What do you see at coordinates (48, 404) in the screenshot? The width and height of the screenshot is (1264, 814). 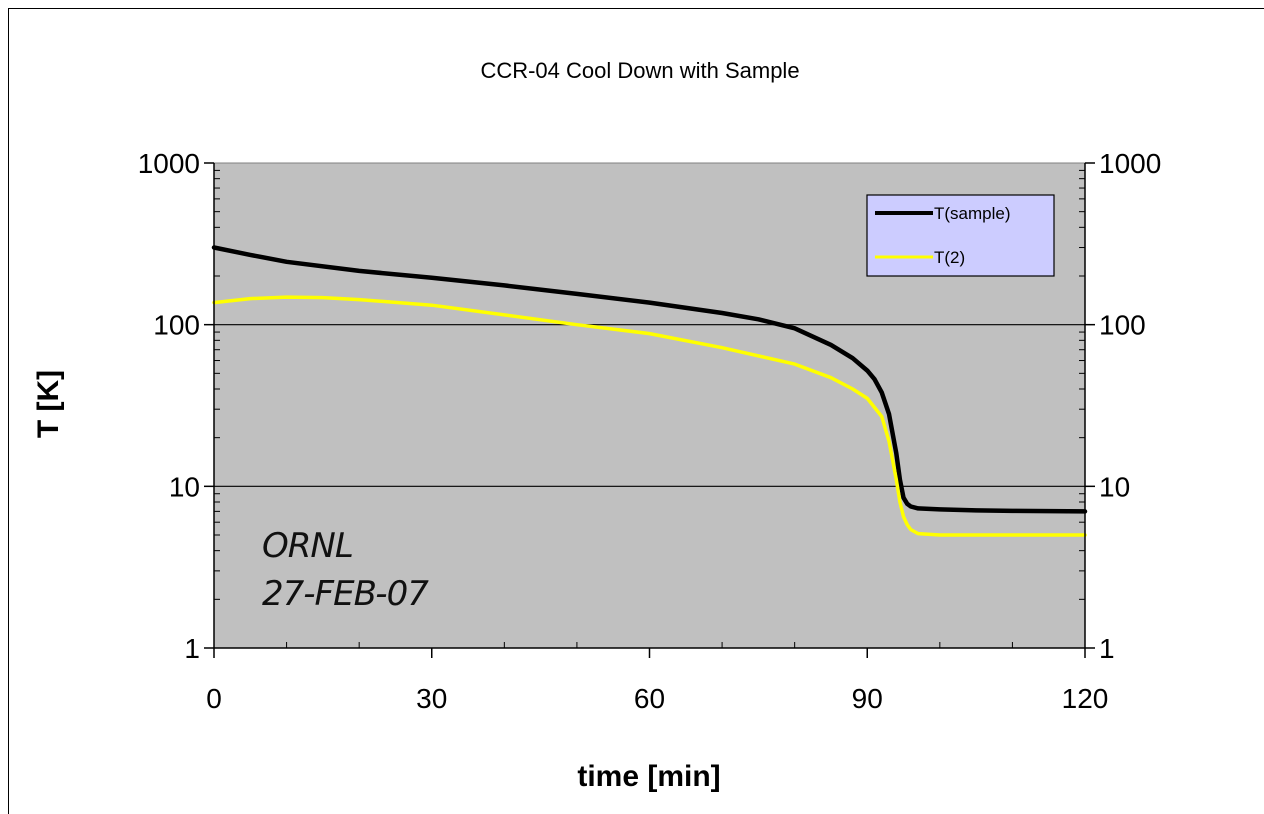 I see `y-axis-title: T [K]` at bounding box center [48, 404].